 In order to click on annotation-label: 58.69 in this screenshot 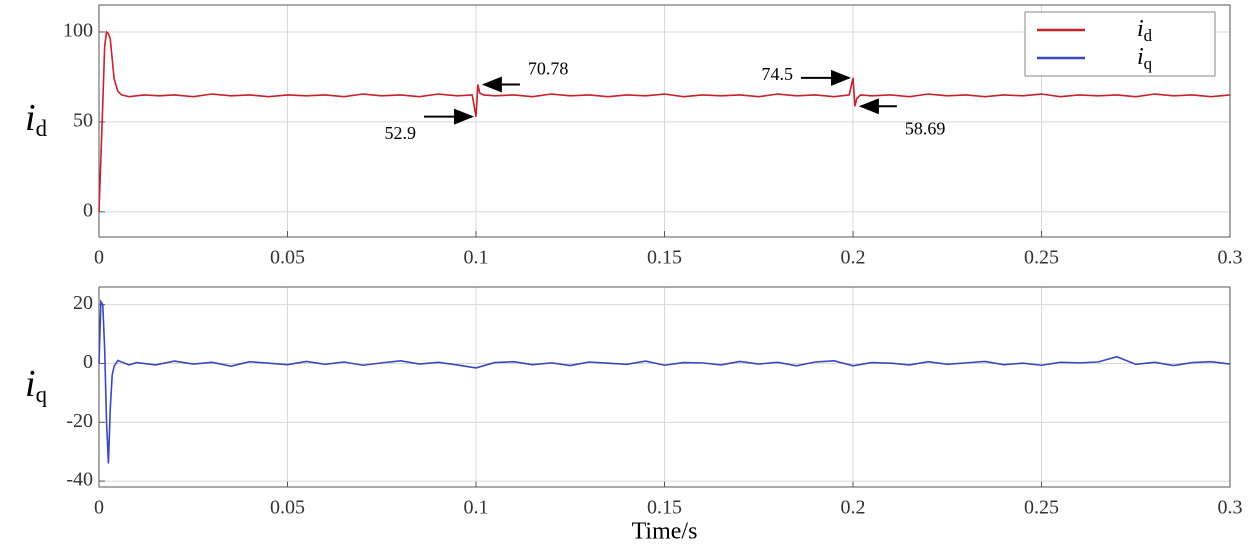, I will do `click(925, 128)`.